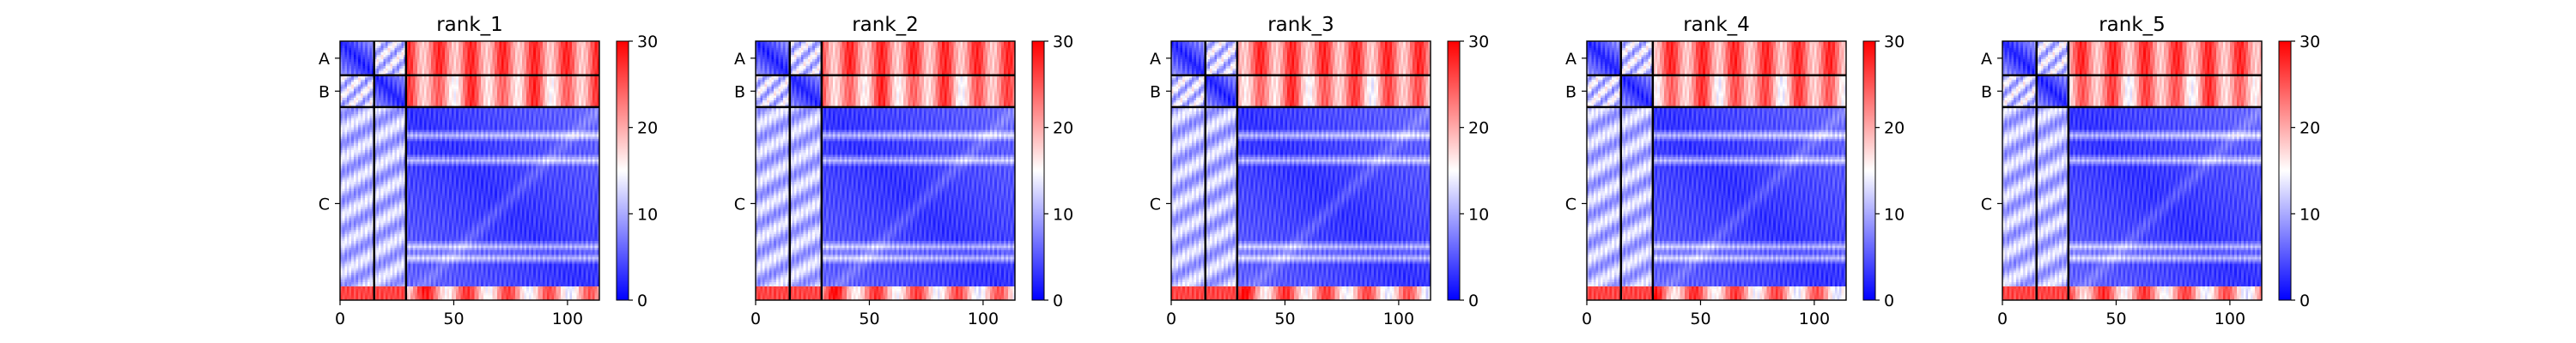 Image resolution: width=2576 pixels, height=343 pixels. I want to click on panel-title: rank_5, so click(2133, 25).